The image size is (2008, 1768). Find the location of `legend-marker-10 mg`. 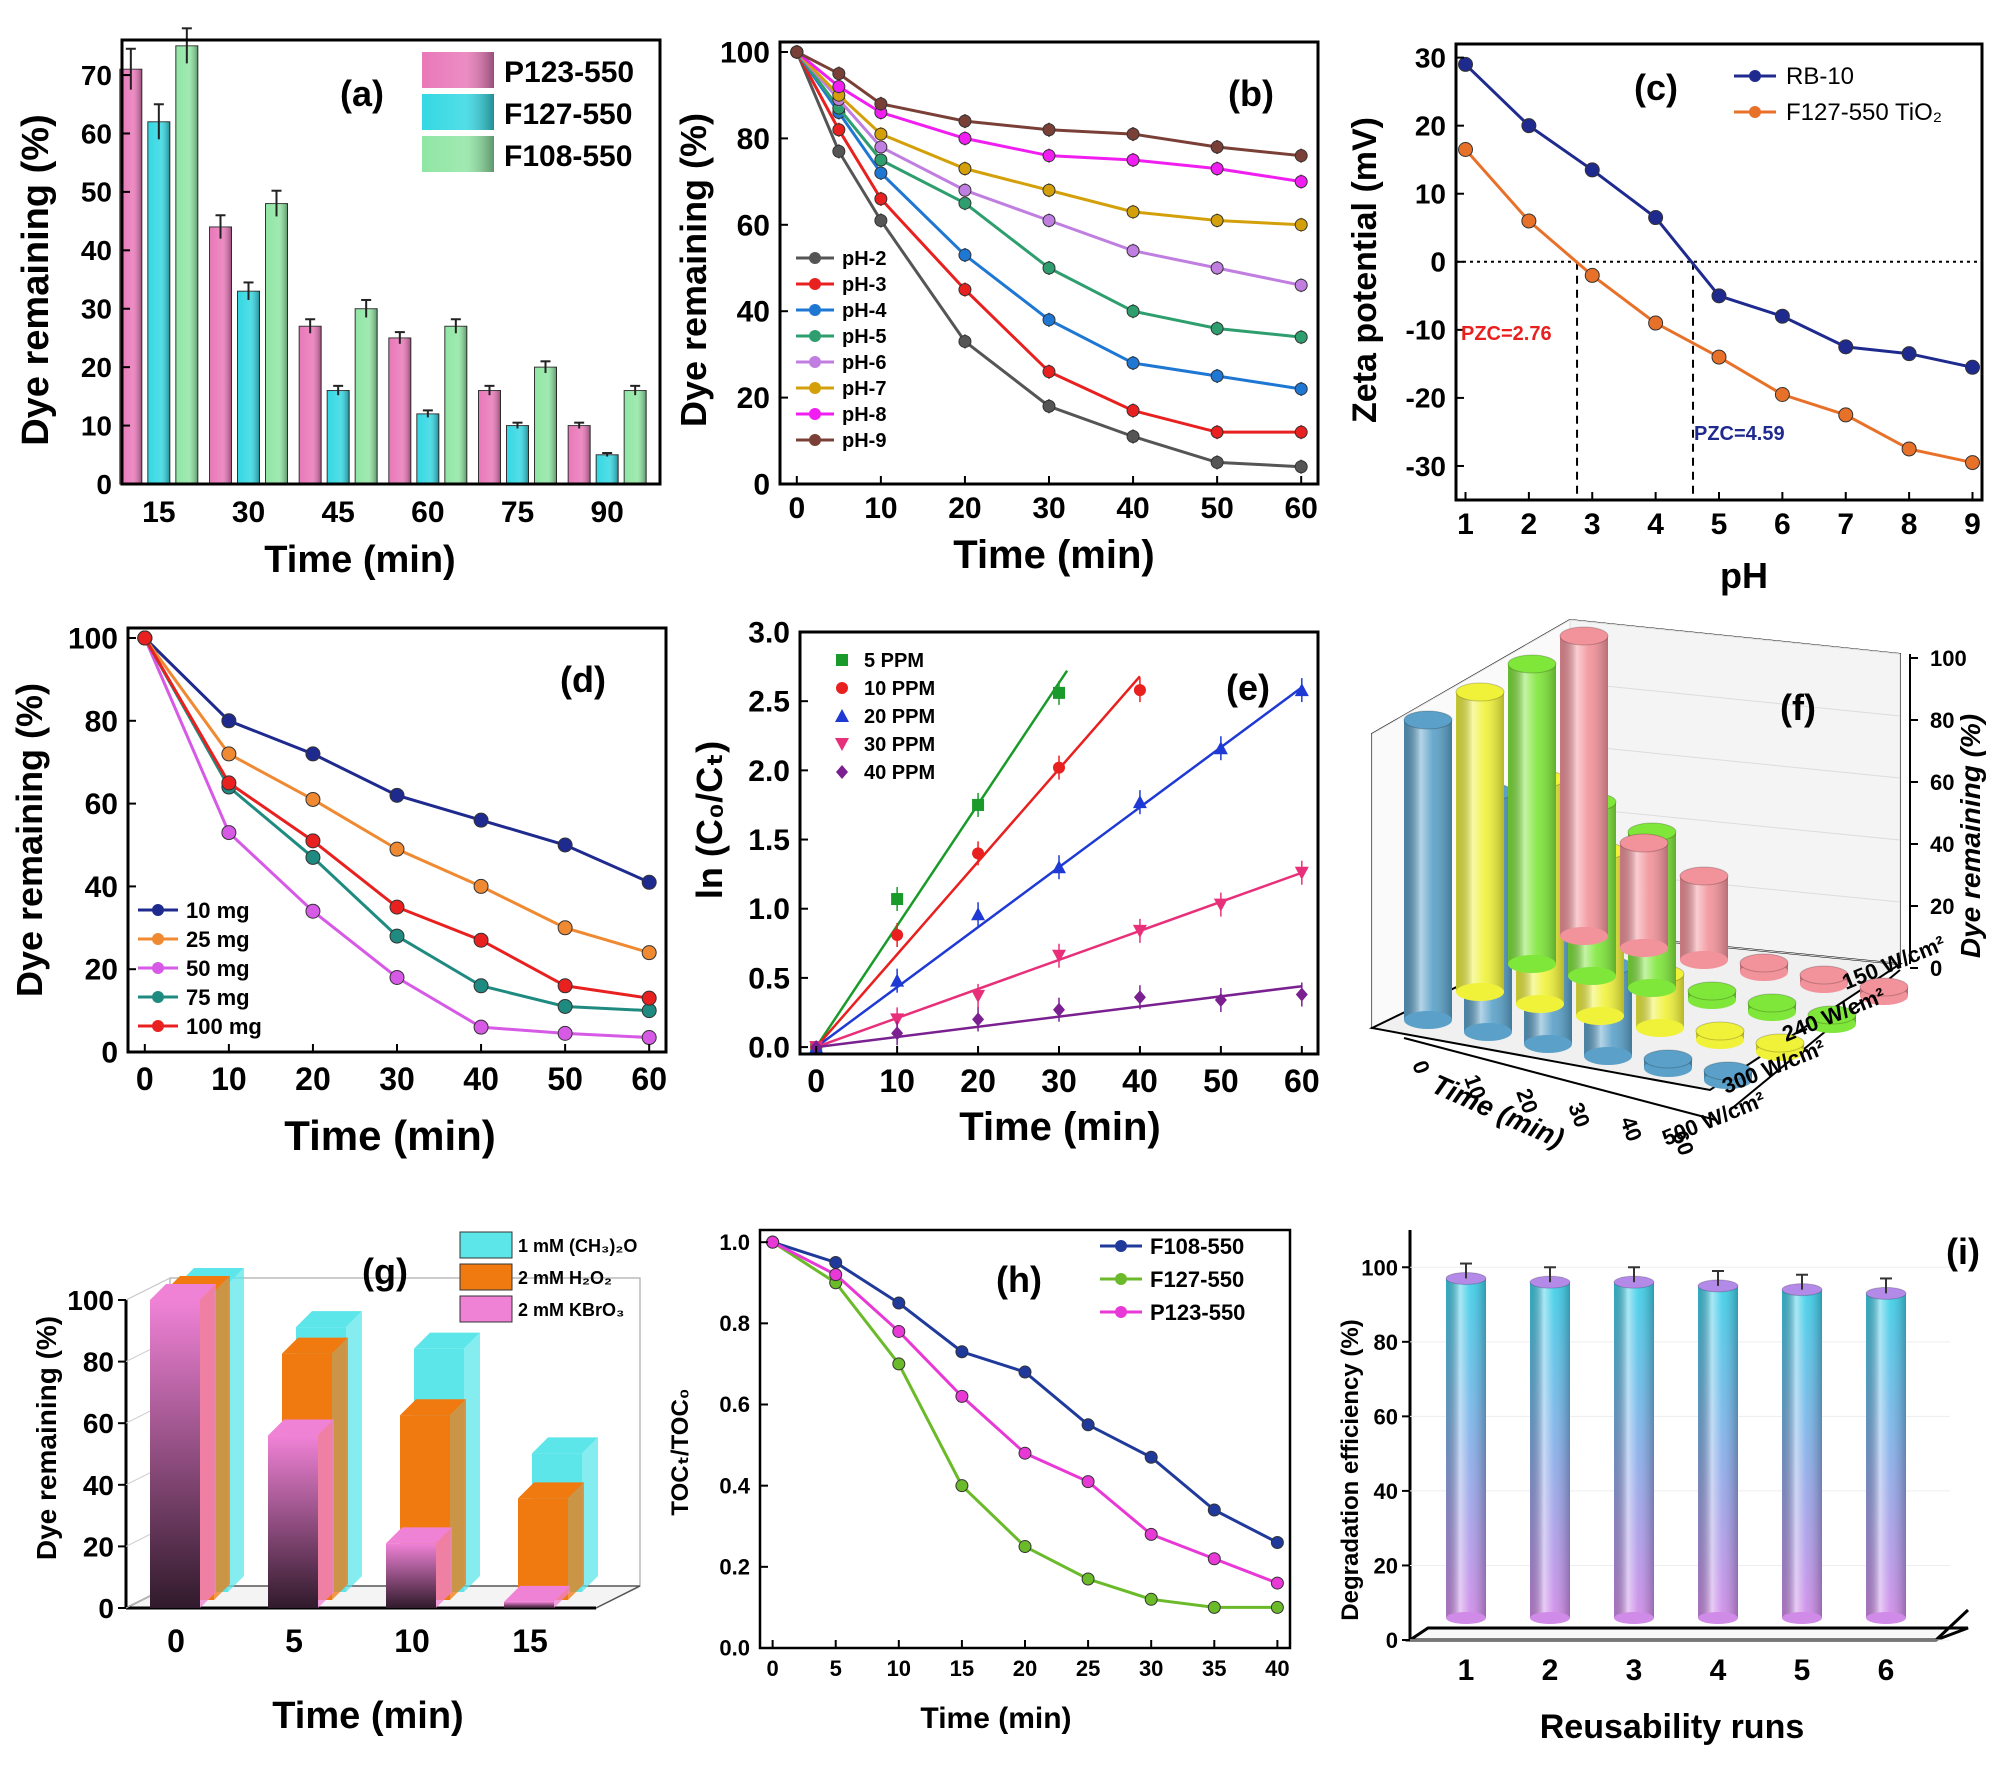

legend-marker-10 mg is located at coordinates (158, 910).